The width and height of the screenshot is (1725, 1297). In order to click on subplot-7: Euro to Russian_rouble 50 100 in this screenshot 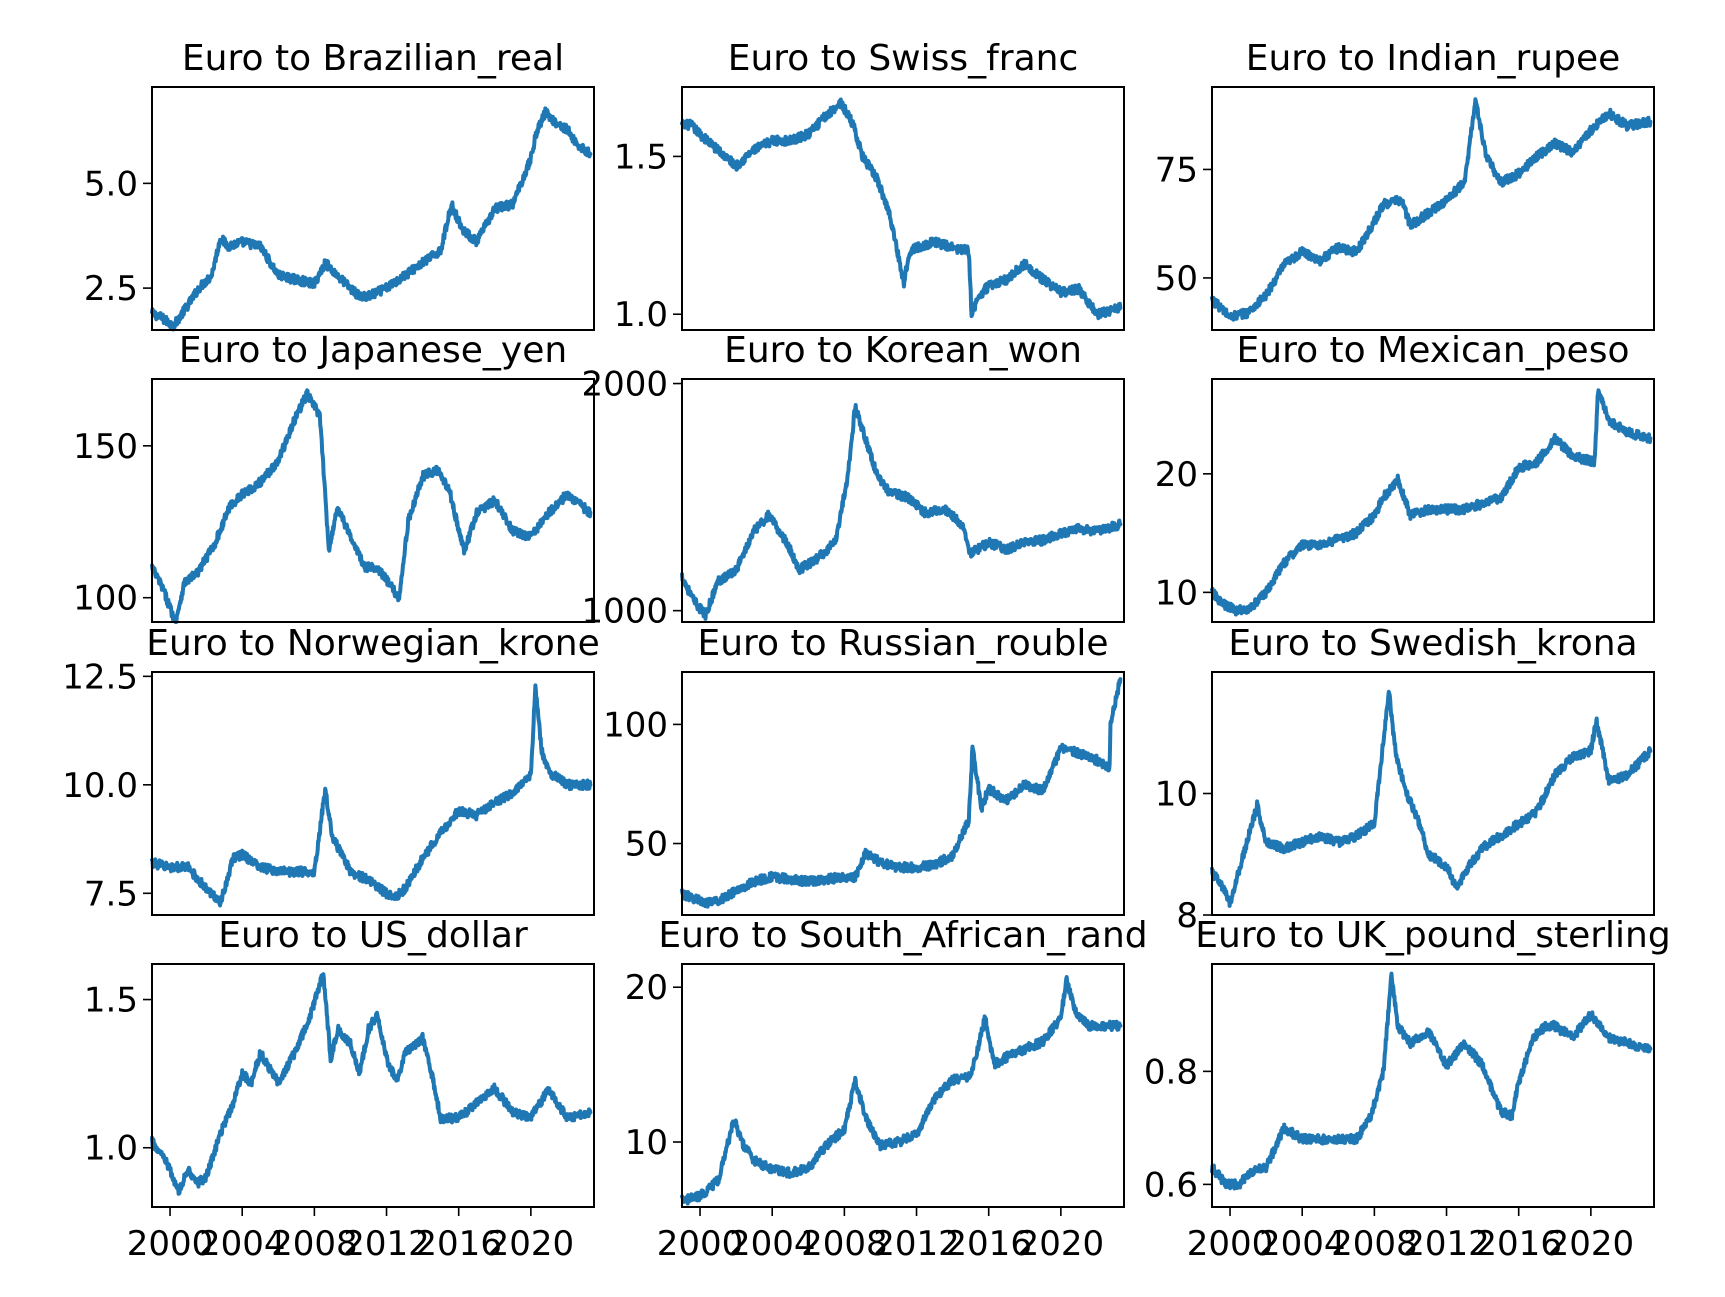, I will do `click(864, 769)`.